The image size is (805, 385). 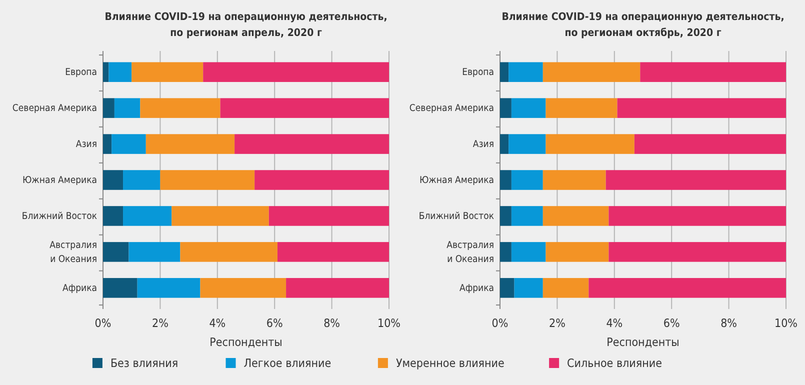 I want to click on legend-label: Легкое влияние, so click(x=288, y=363).